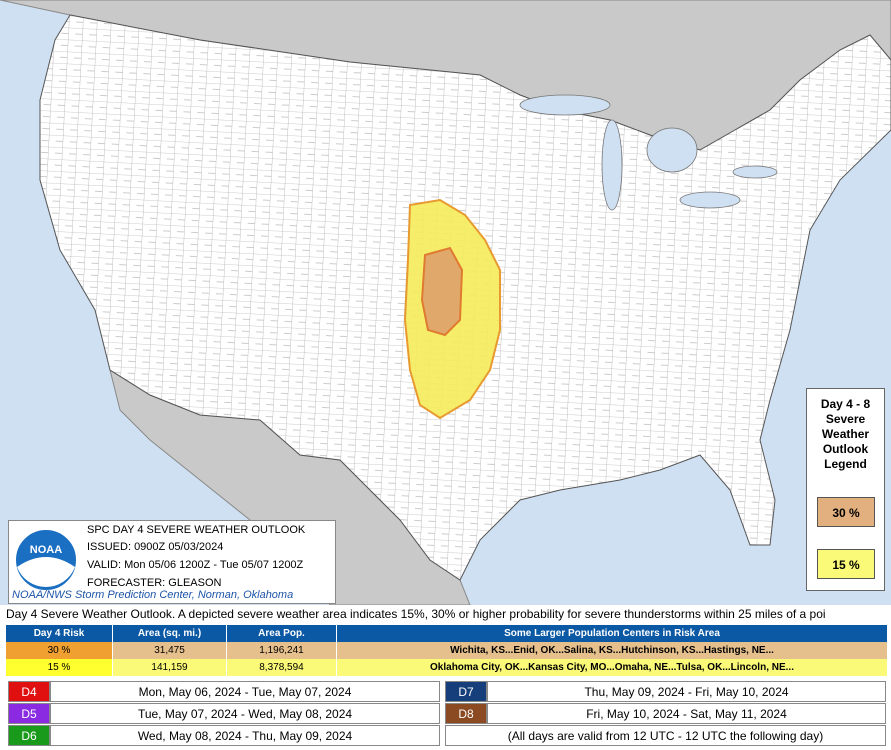 The width and height of the screenshot is (891, 750). I want to click on info-title: SPC DAY 4 SEVERE WEATHER OUTLOOK, so click(196, 530).